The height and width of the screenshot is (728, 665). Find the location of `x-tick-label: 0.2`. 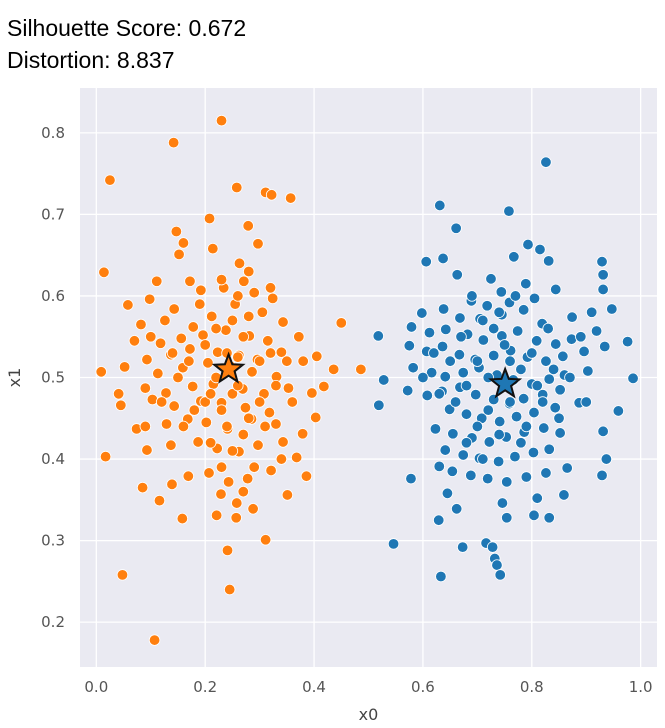

x-tick-label: 0.2 is located at coordinates (205, 687).